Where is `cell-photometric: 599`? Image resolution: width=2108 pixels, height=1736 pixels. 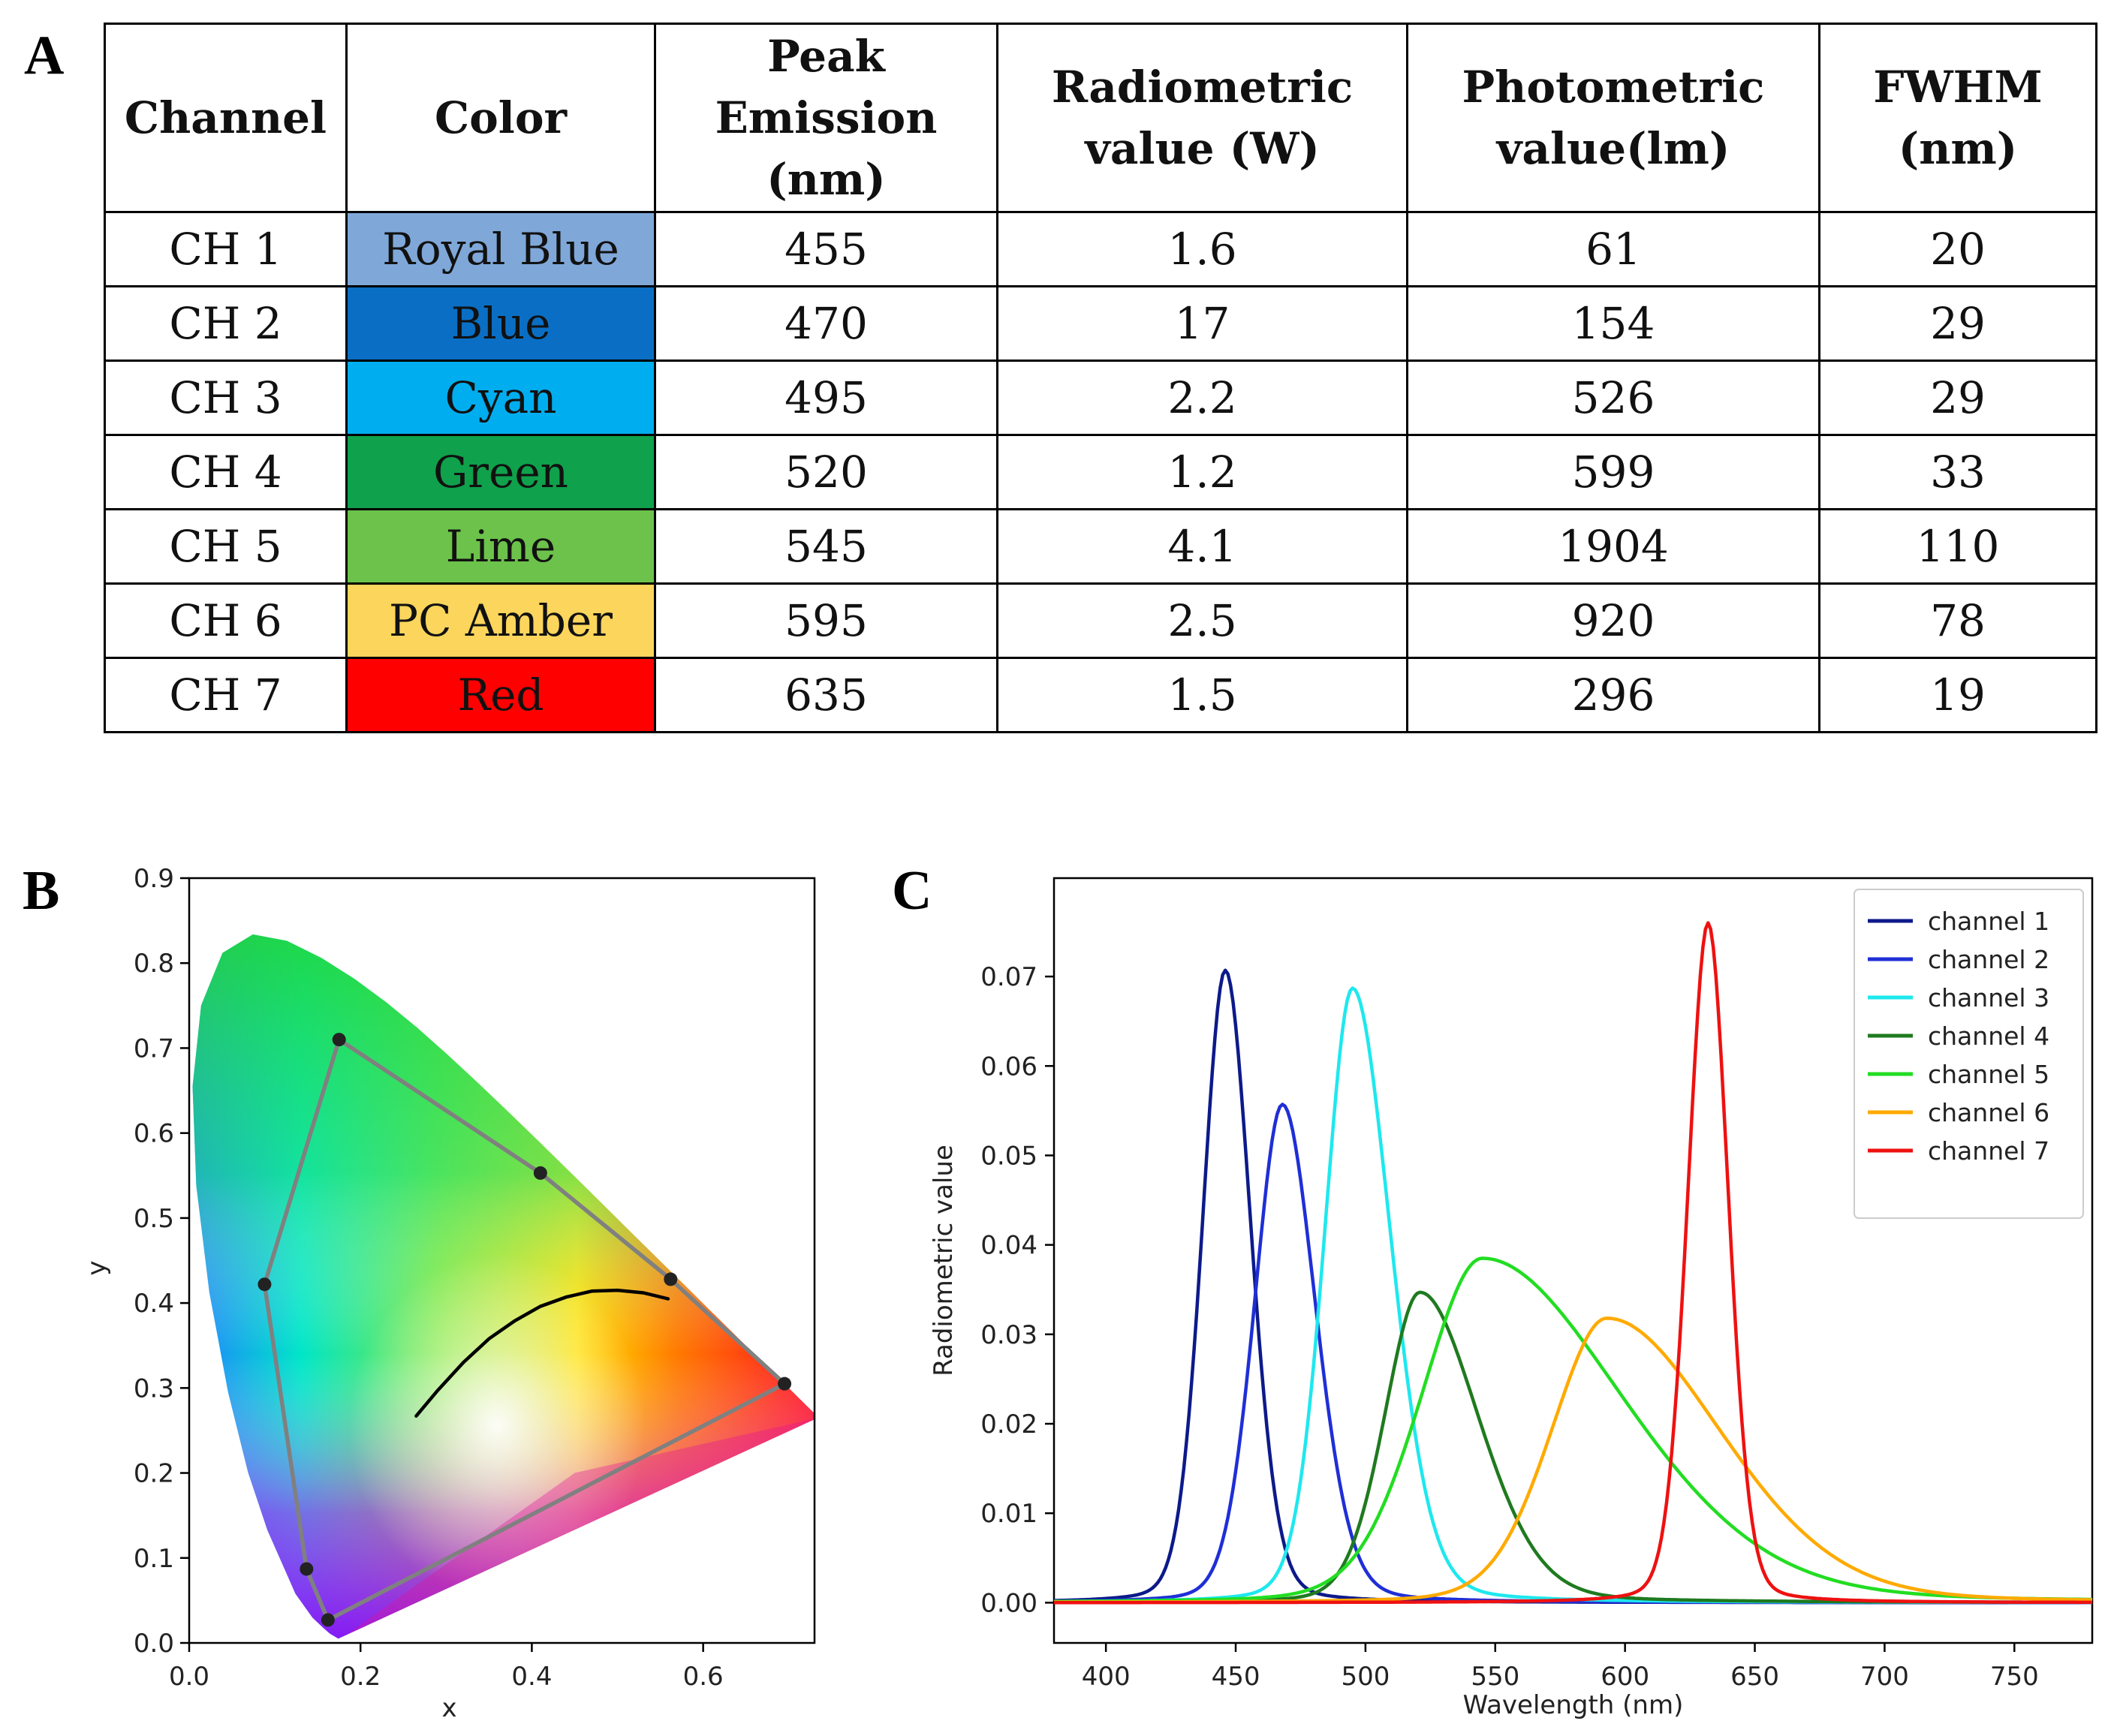 cell-photometric: 599 is located at coordinates (1613, 472).